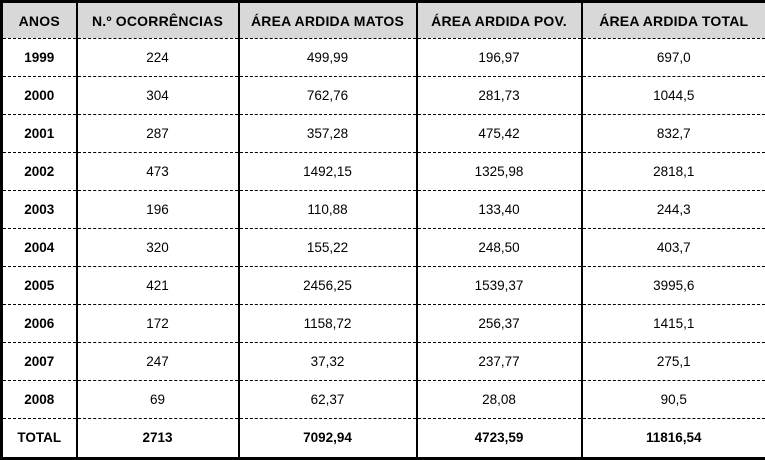  Describe the element at coordinates (498, 285) in the screenshot. I see `value-cell: 1539,37` at that location.